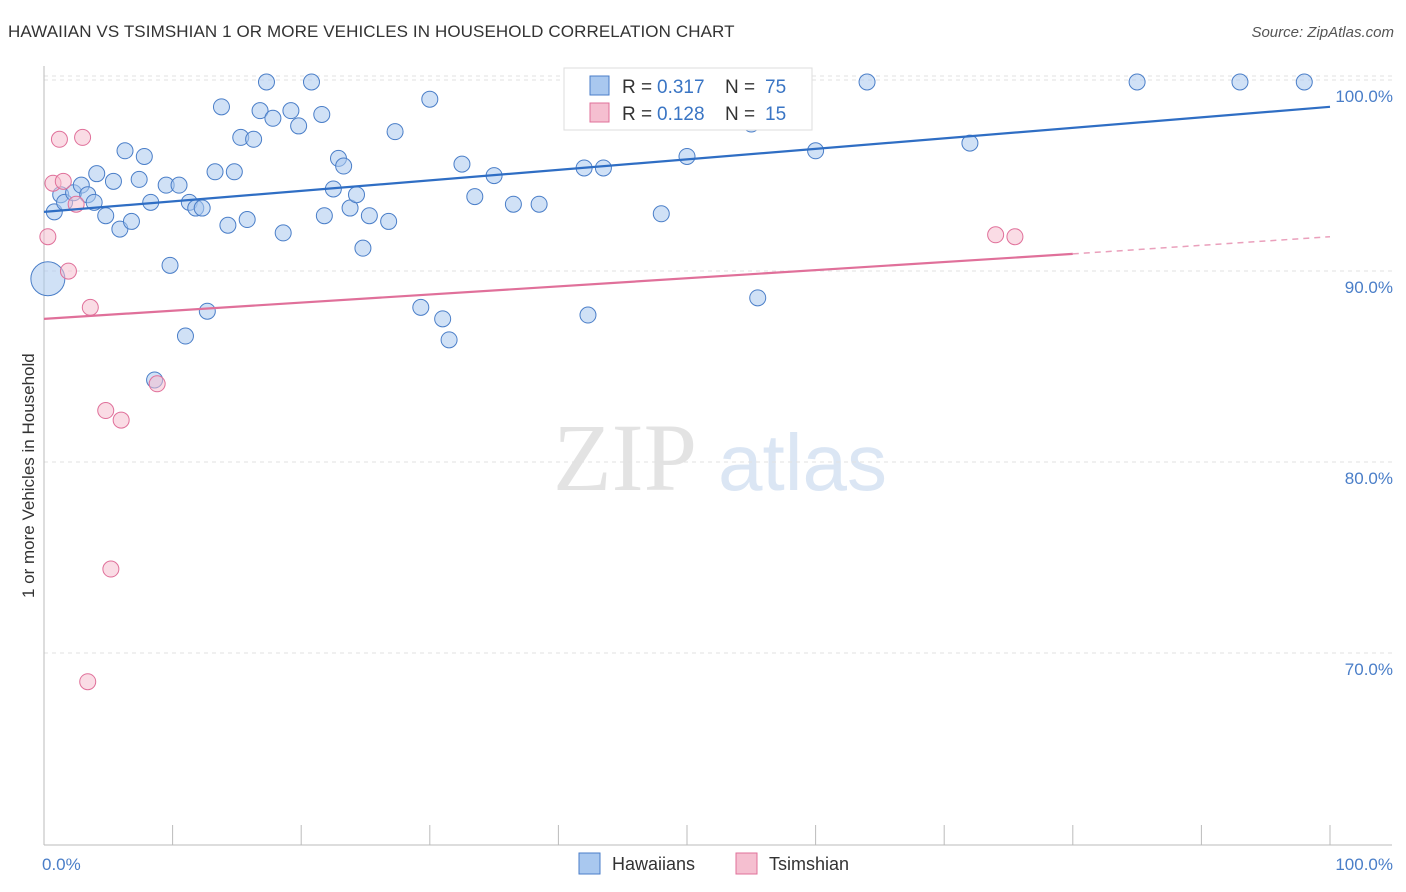  I want to click on tsimshian-r-value: 0.128, so click(681, 114).